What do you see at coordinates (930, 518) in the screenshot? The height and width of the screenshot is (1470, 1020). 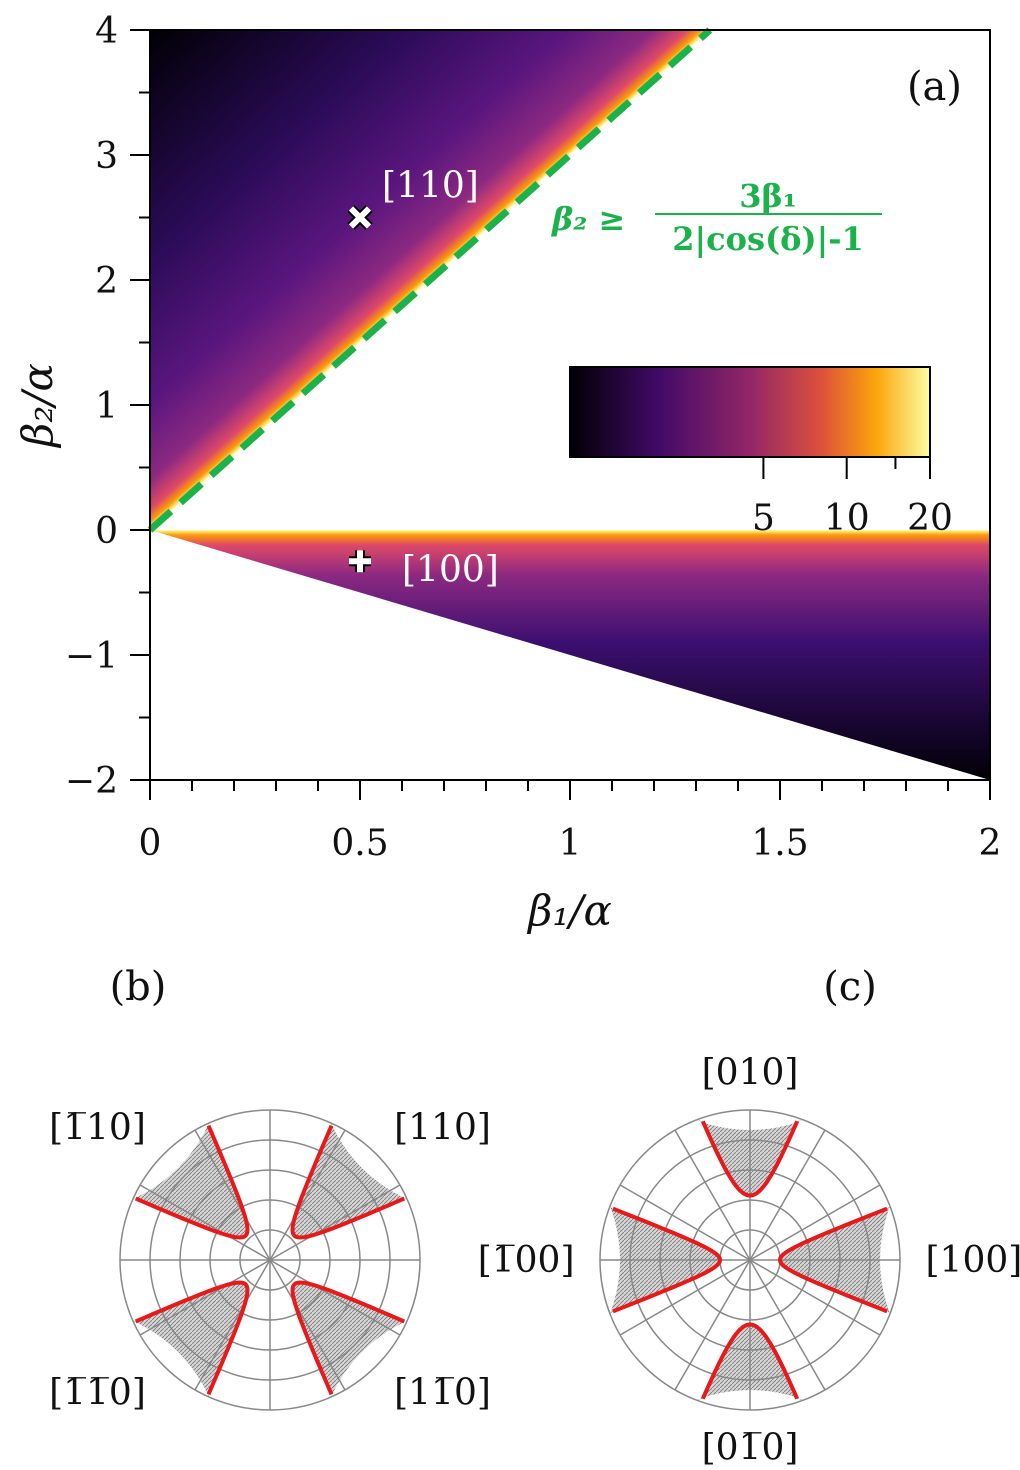 I see `colorbar-tick-label: 20` at bounding box center [930, 518].